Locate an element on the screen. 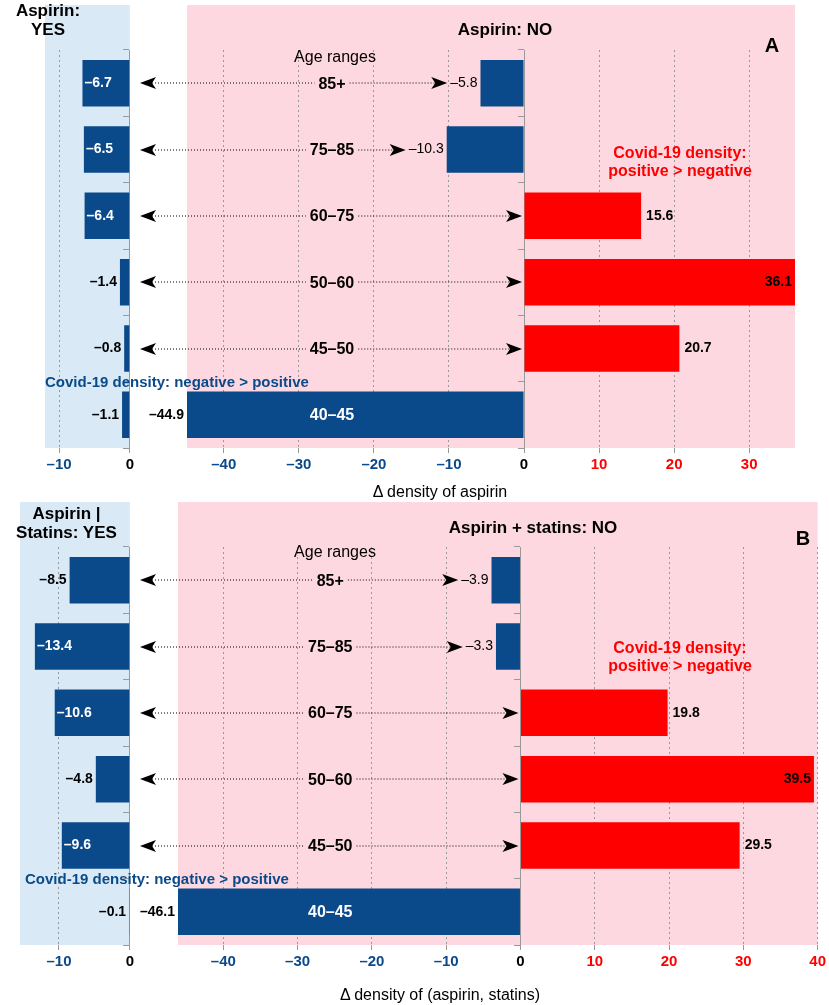 Image resolution: width=829 pixels, height=1005 pixels. data-label: 39.5 is located at coordinates (797, 778).